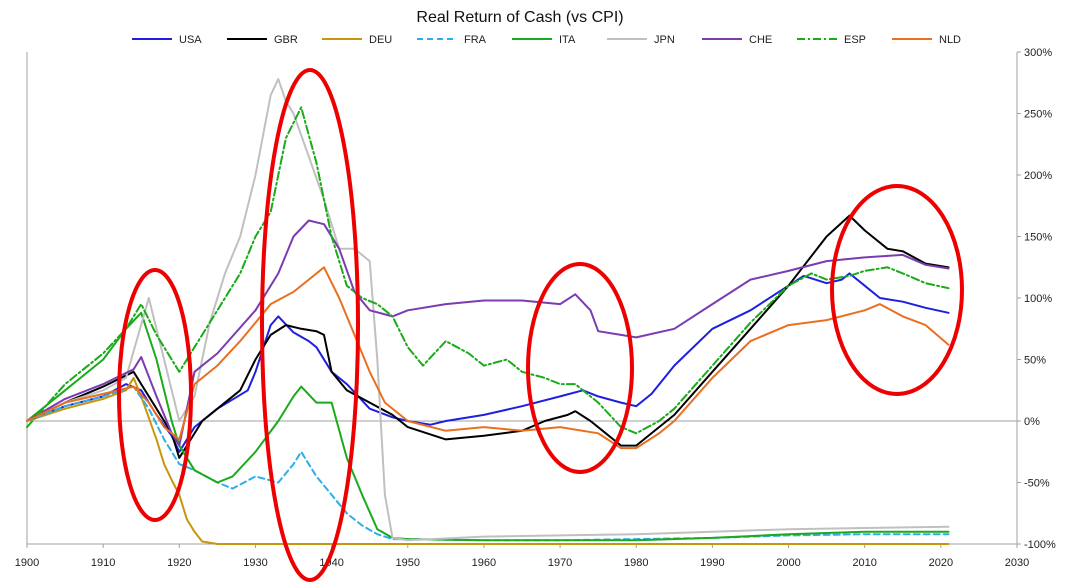 The height and width of the screenshot is (587, 1080). What do you see at coordinates (855, 40) in the screenshot?
I see `legend-label-esp: ESP` at bounding box center [855, 40].